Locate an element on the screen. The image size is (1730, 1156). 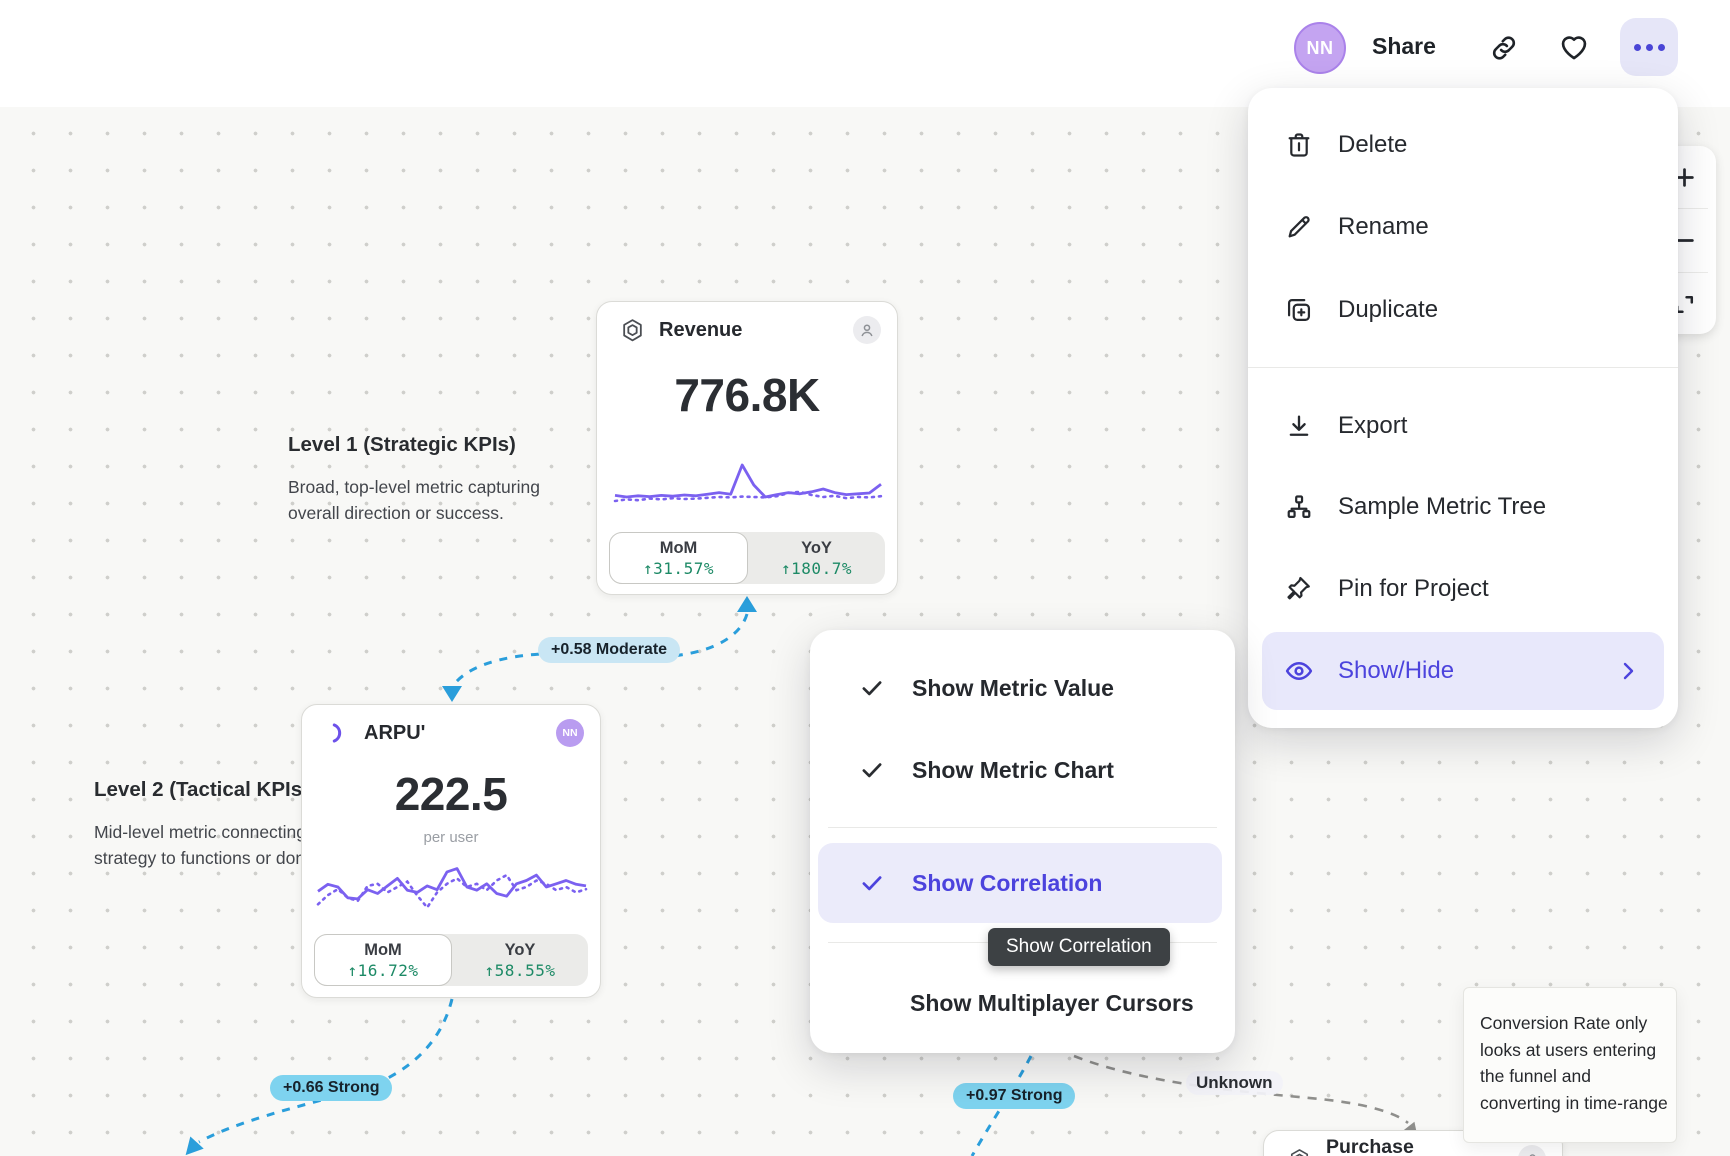
collaborator-avatar-nn: NN is located at coordinates (570, 733).